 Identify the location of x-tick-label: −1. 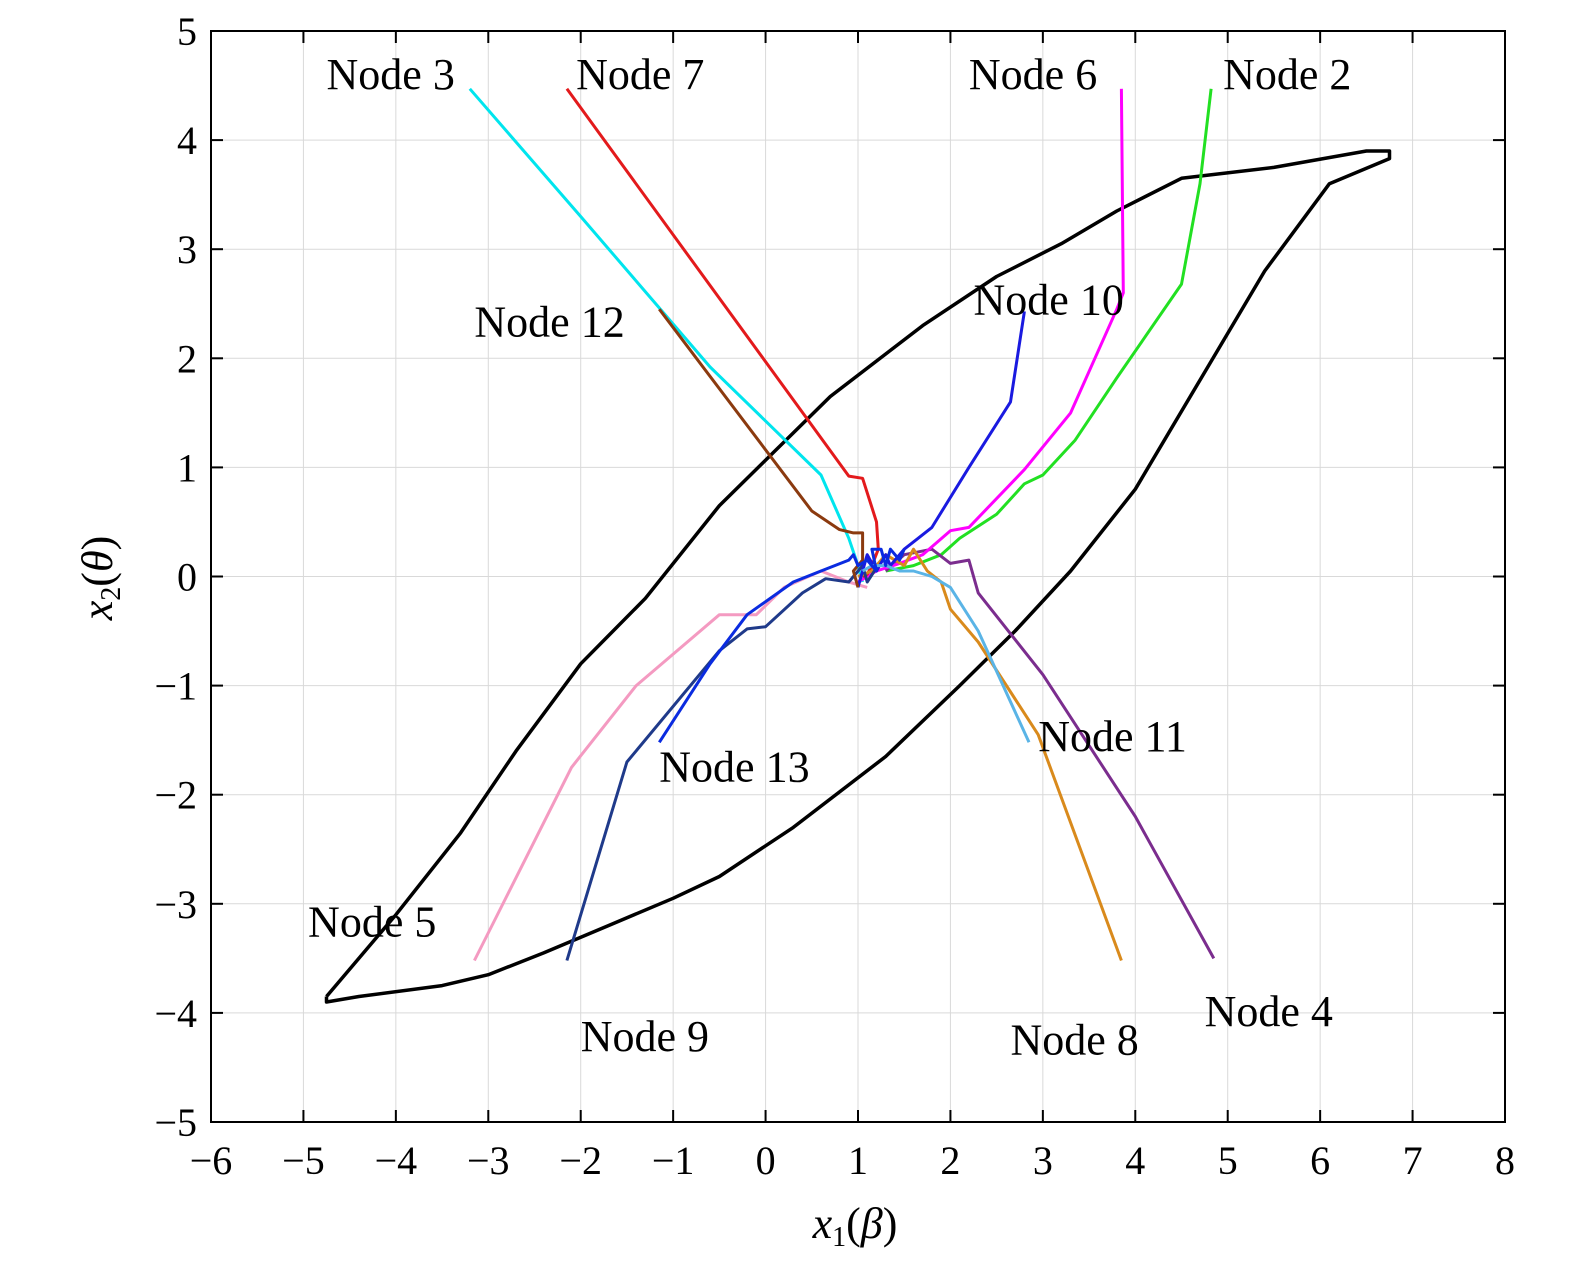
(673, 1160).